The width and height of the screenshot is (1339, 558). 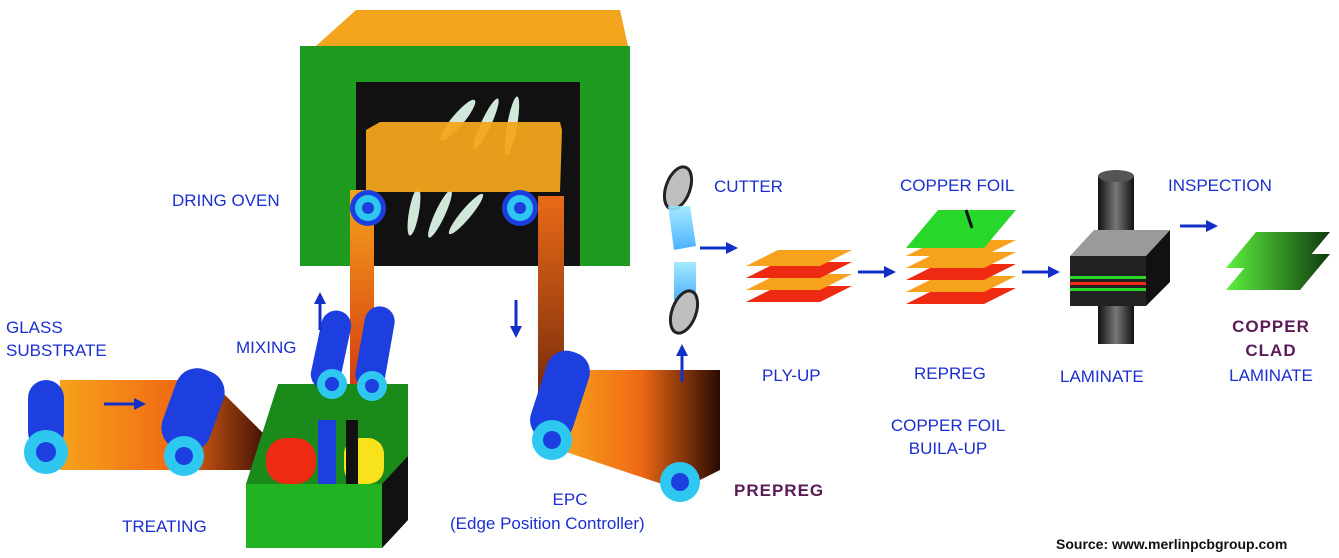 What do you see at coordinates (125, 404) in the screenshot?
I see `arrow-right-substrate` at bounding box center [125, 404].